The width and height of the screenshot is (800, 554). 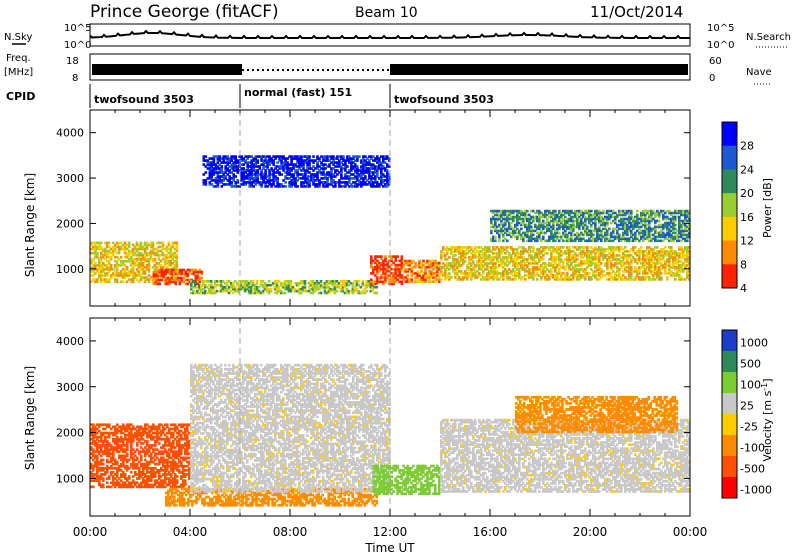 I want to click on y-tick-label: 2000, so click(x=70, y=223).